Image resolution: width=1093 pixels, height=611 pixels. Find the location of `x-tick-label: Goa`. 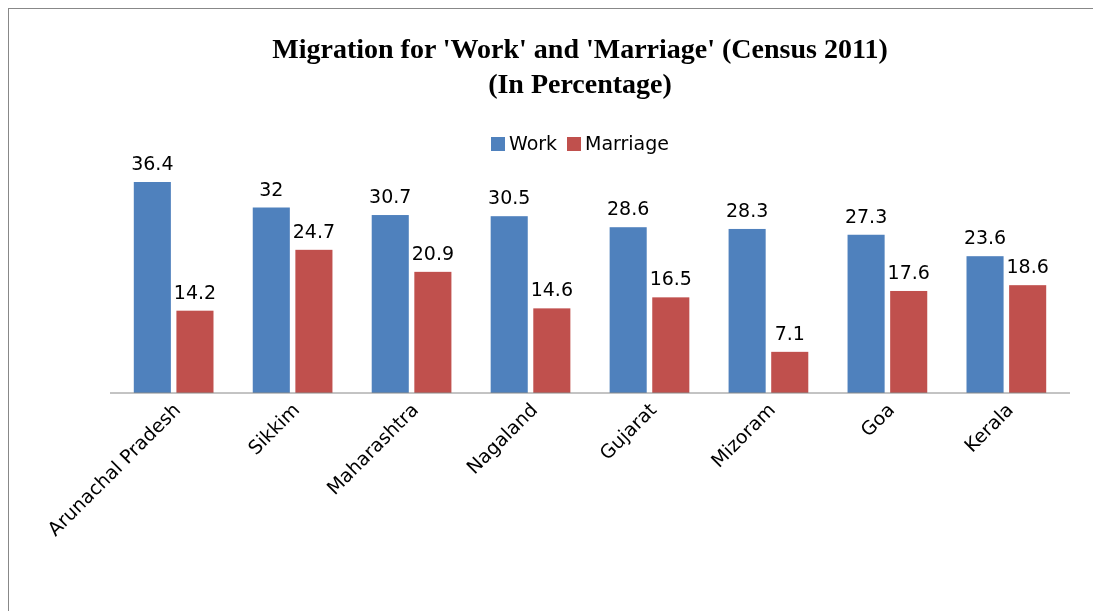

x-tick-label: Goa is located at coordinates (877, 419).